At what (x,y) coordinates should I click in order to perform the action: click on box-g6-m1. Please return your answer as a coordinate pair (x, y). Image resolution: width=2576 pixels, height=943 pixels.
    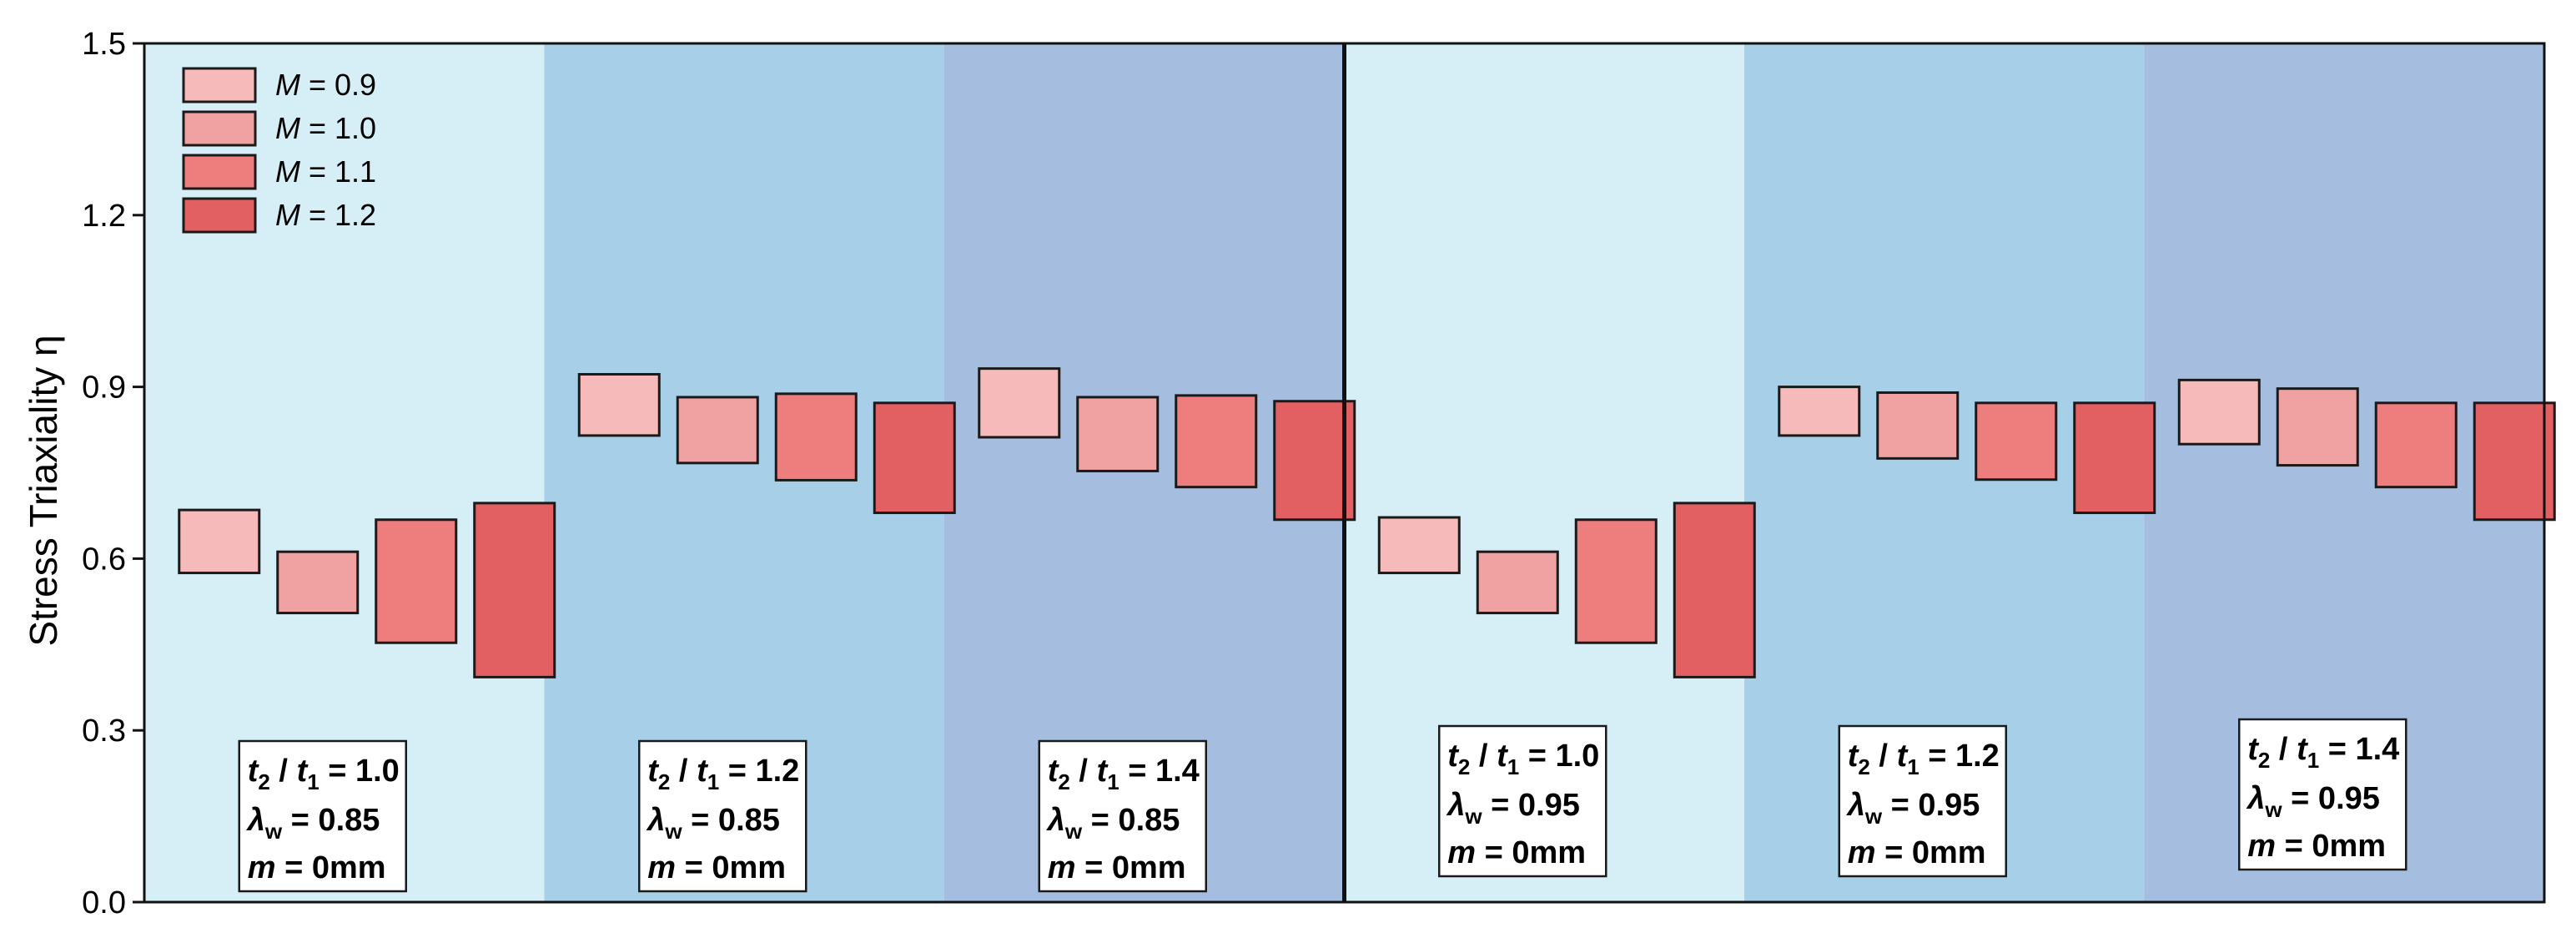
    Looking at the image, I should click on (2219, 412).